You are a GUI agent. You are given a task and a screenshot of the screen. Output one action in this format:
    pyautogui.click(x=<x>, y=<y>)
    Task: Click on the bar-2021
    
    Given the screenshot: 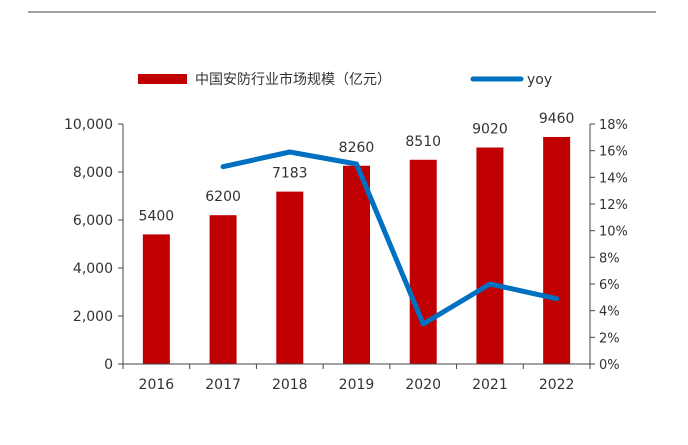 What is the action you would take?
    pyautogui.click(x=489, y=256)
    